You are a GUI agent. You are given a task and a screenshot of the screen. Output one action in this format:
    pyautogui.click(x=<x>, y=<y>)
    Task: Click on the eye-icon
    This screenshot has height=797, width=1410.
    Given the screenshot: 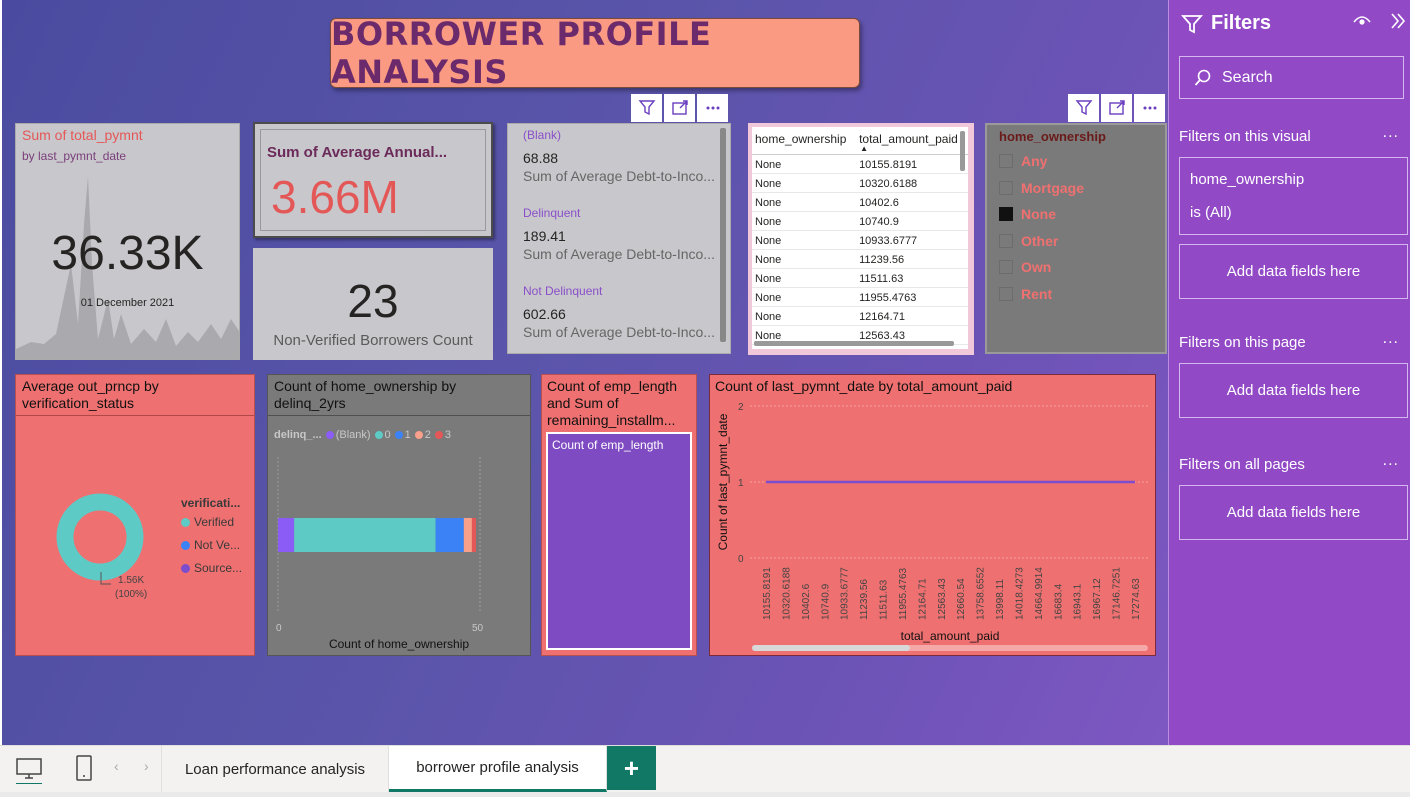 What is the action you would take?
    pyautogui.click(x=1362, y=23)
    